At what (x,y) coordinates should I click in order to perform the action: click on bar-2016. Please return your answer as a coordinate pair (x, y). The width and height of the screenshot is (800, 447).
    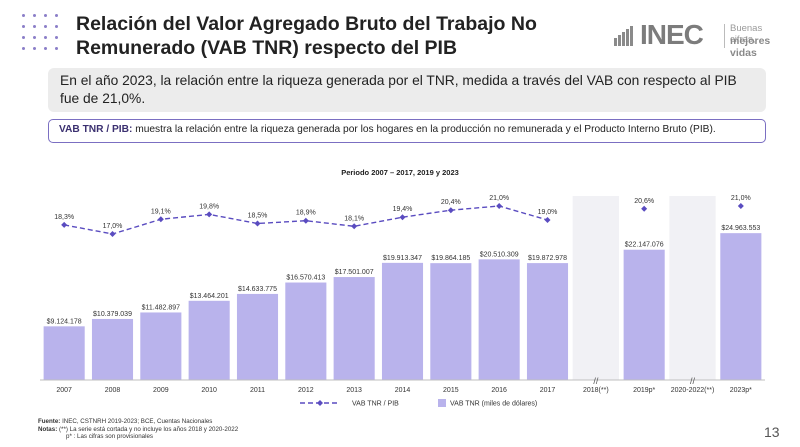
    Looking at the image, I should click on (499, 319).